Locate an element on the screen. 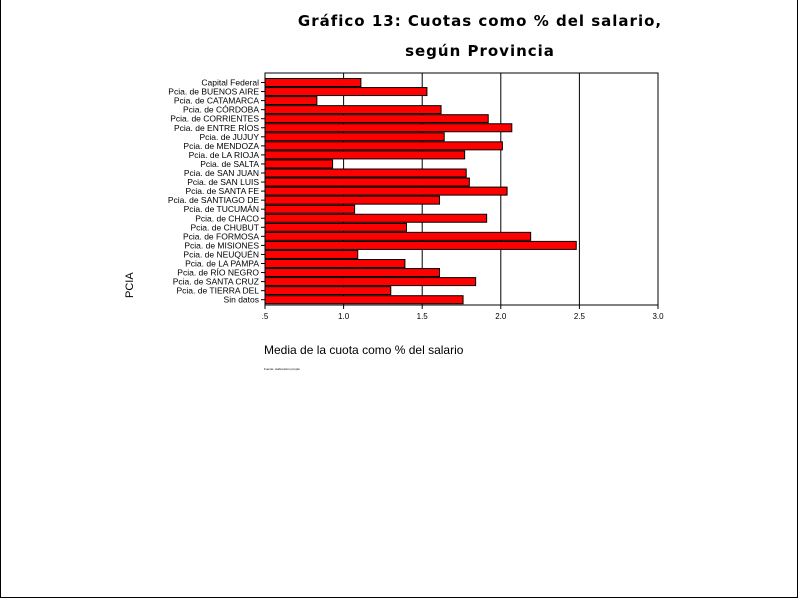 This screenshot has width=800, height=600. category-label: Pcia. de FORMOSA is located at coordinates (221, 236).